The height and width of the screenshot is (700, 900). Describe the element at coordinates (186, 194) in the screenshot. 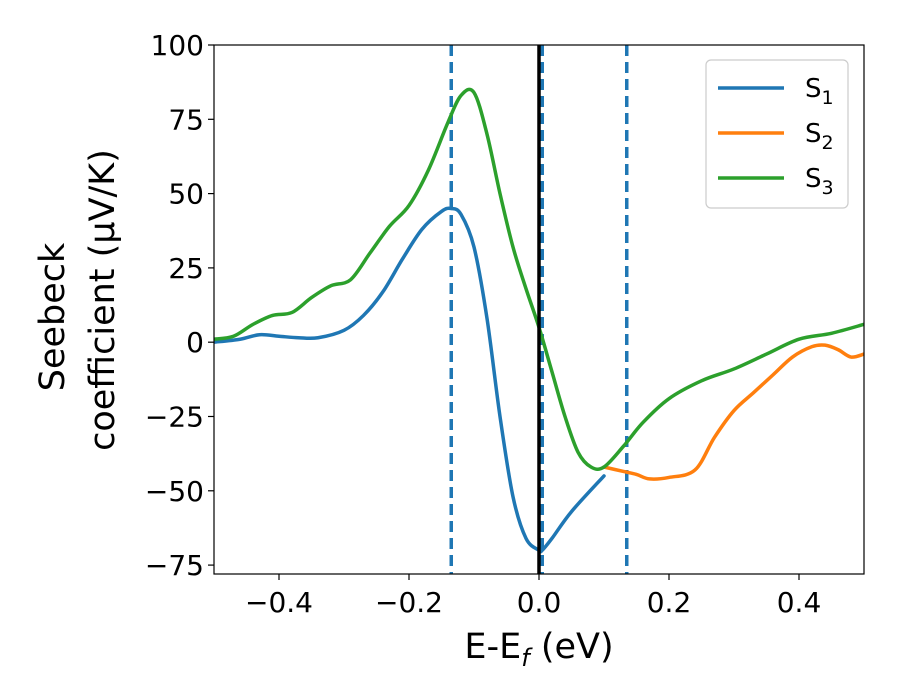

I see `y-tick-label: 50` at that location.